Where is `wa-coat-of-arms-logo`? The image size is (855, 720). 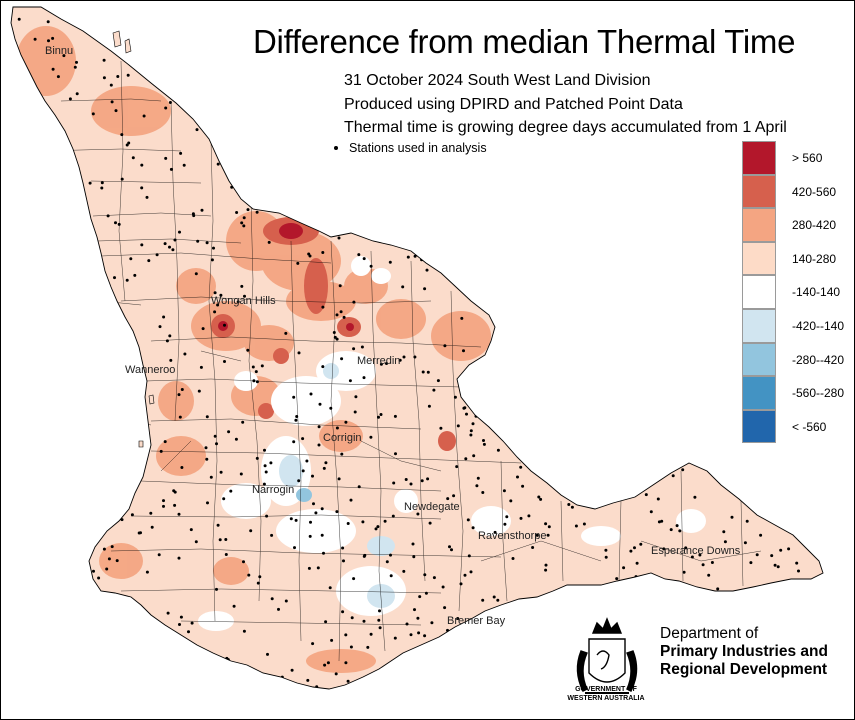
wa-coat-of-arms-logo is located at coordinates (607, 655).